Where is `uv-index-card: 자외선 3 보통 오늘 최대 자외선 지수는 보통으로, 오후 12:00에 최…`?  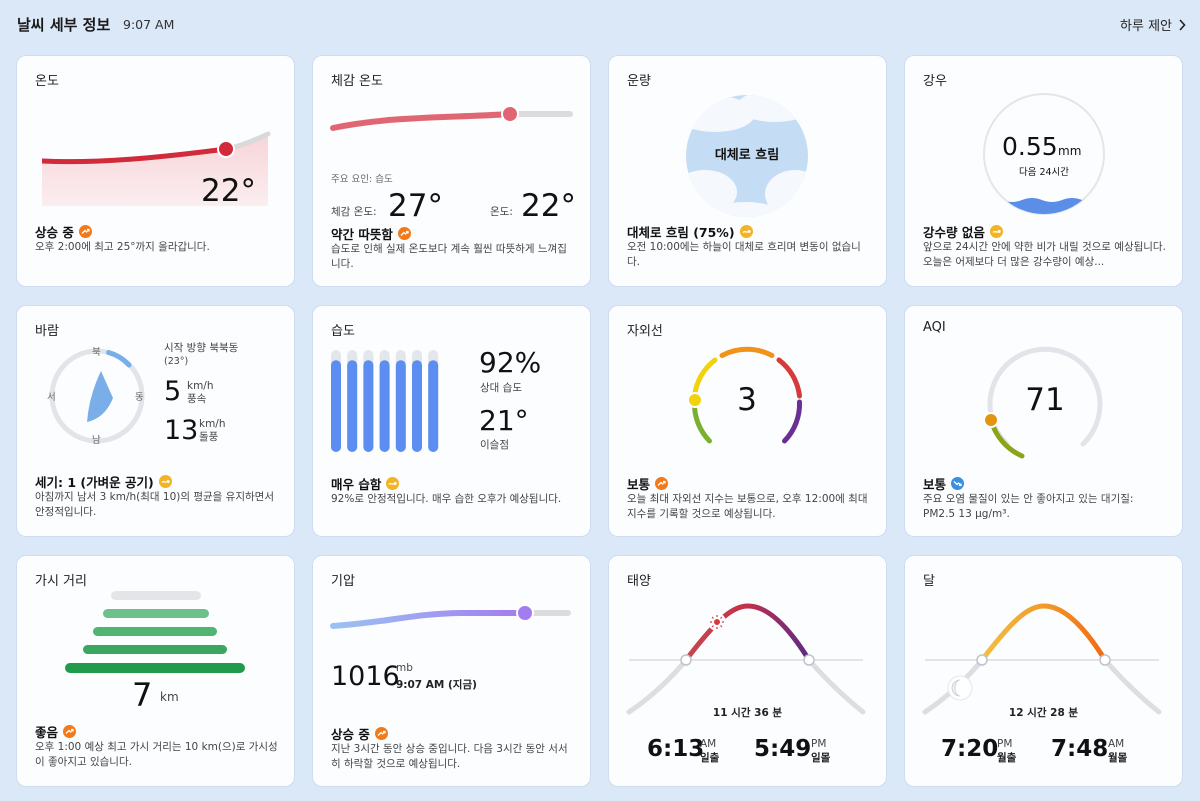
uv-index-card: 자외선 3 보통 오늘 최대 자외선 지수는 보통으로, 오후 12:00에 최… is located at coordinates (747, 421).